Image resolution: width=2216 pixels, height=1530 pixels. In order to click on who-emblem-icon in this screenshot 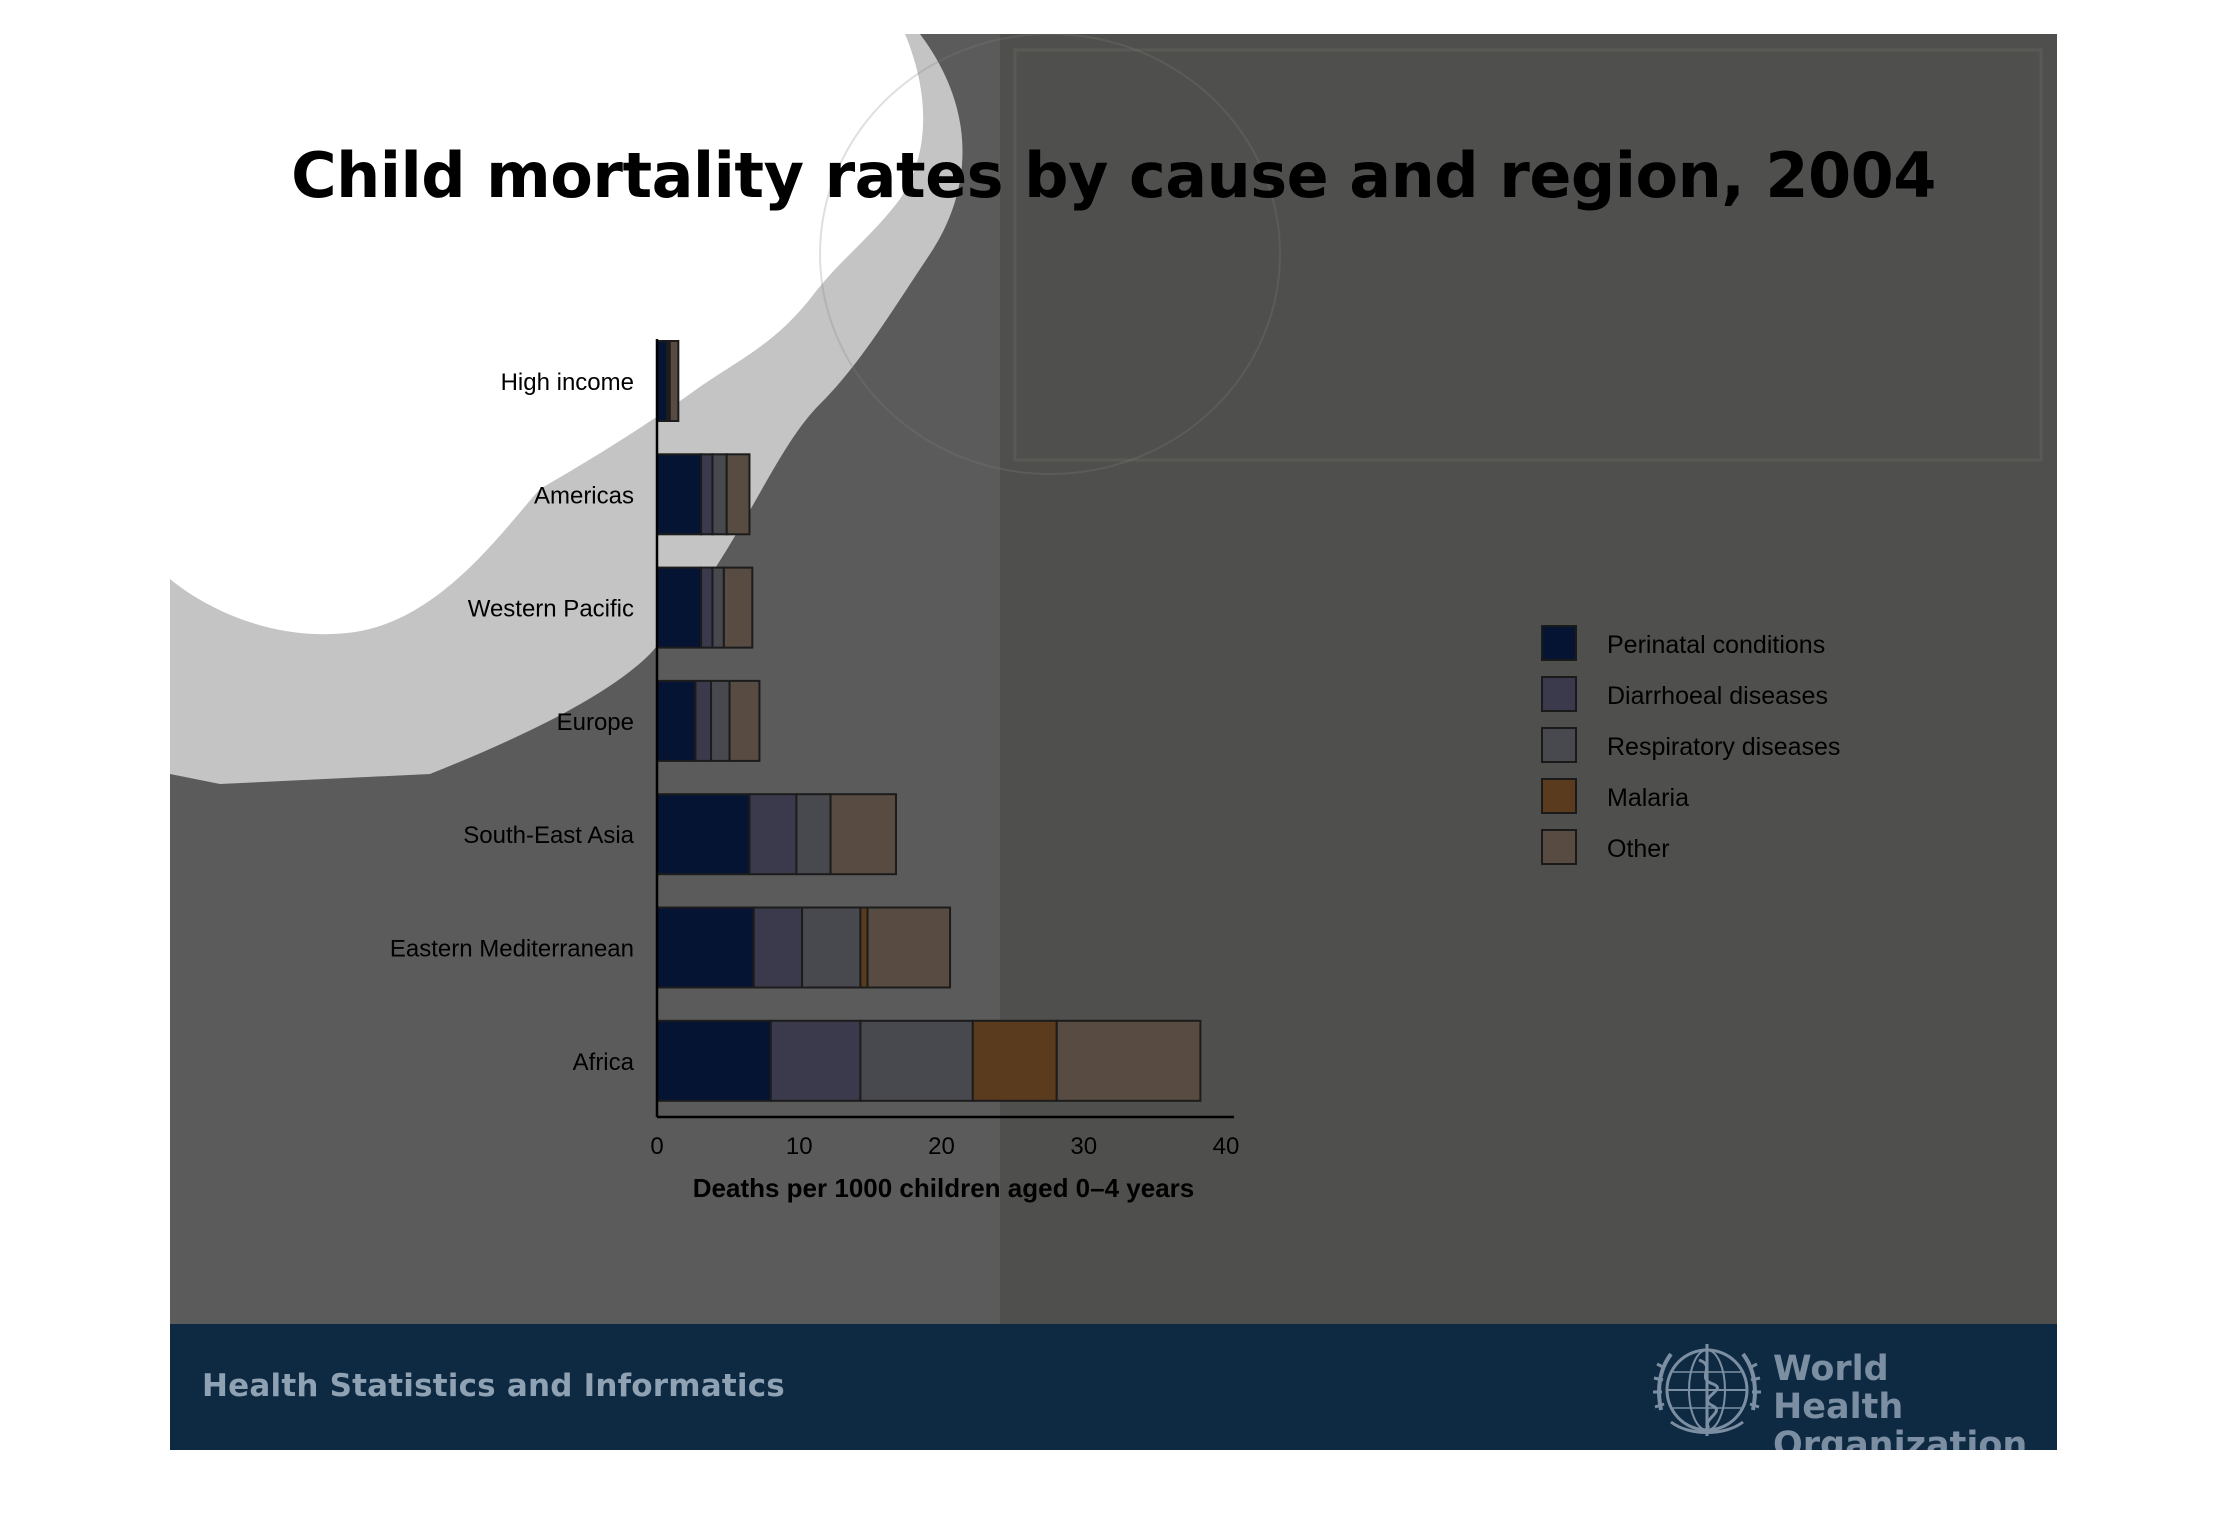, I will do `click(1707, 1390)`.